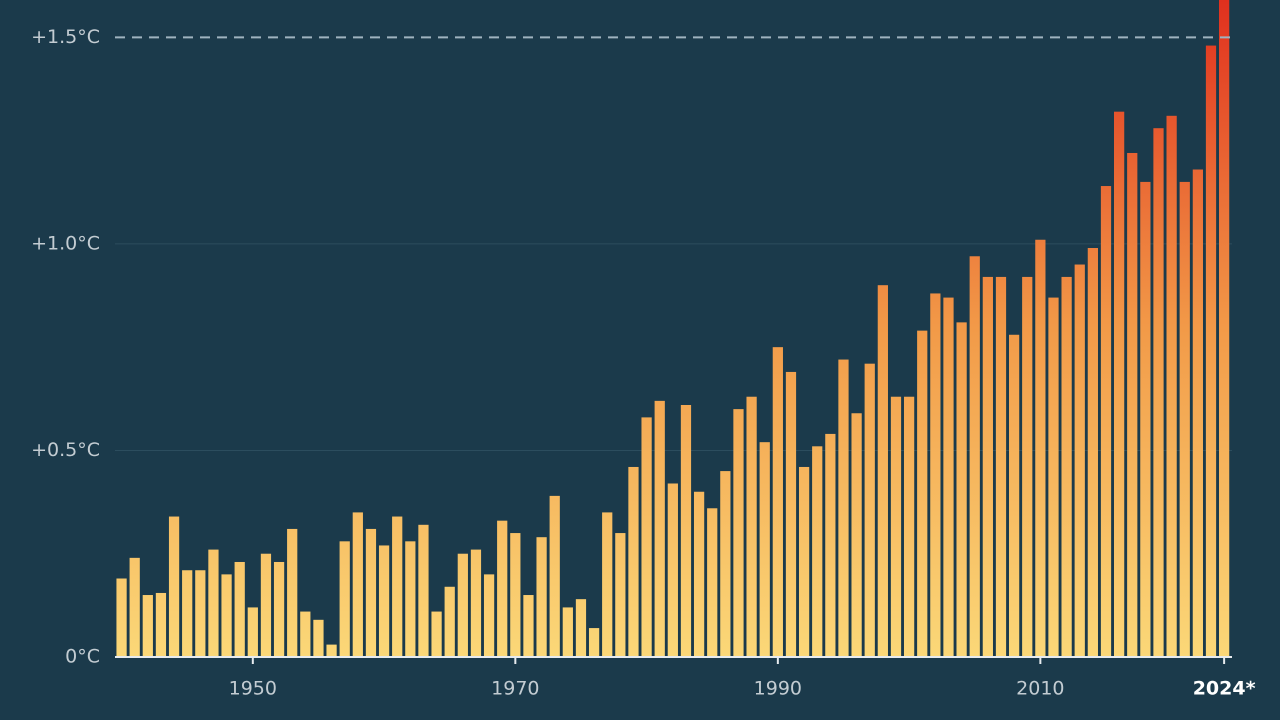 The width and height of the screenshot is (1280, 720). What do you see at coordinates (82, 657) in the screenshot?
I see `y-tick-label: 0°C` at bounding box center [82, 657].